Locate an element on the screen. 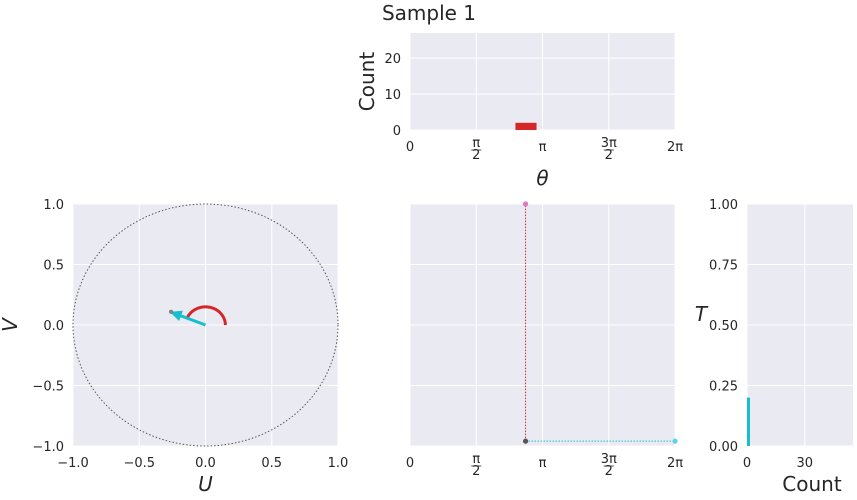 The image size is (857, 500). vector-arrowhead is located at coordinates (176, 316).